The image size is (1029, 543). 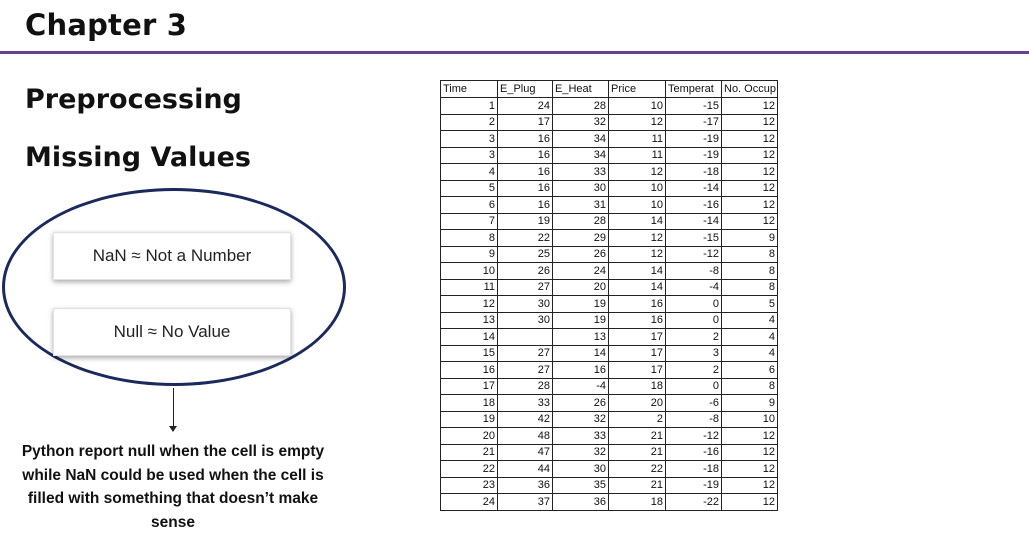 What do you see at coordinates (469, 139) in the screenshot?
I see `table-cell: 3` at bounding box center [469, 139].